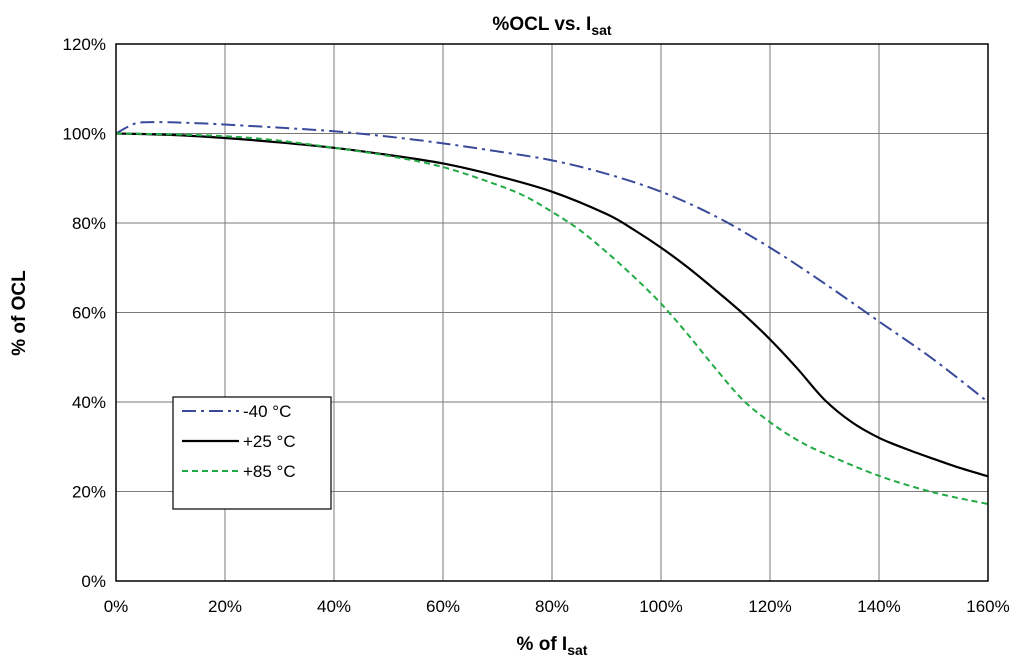 The width and height of the screenshot is (1018, 667). I want to click on x-tick-label: 60%, so click(443, 606).